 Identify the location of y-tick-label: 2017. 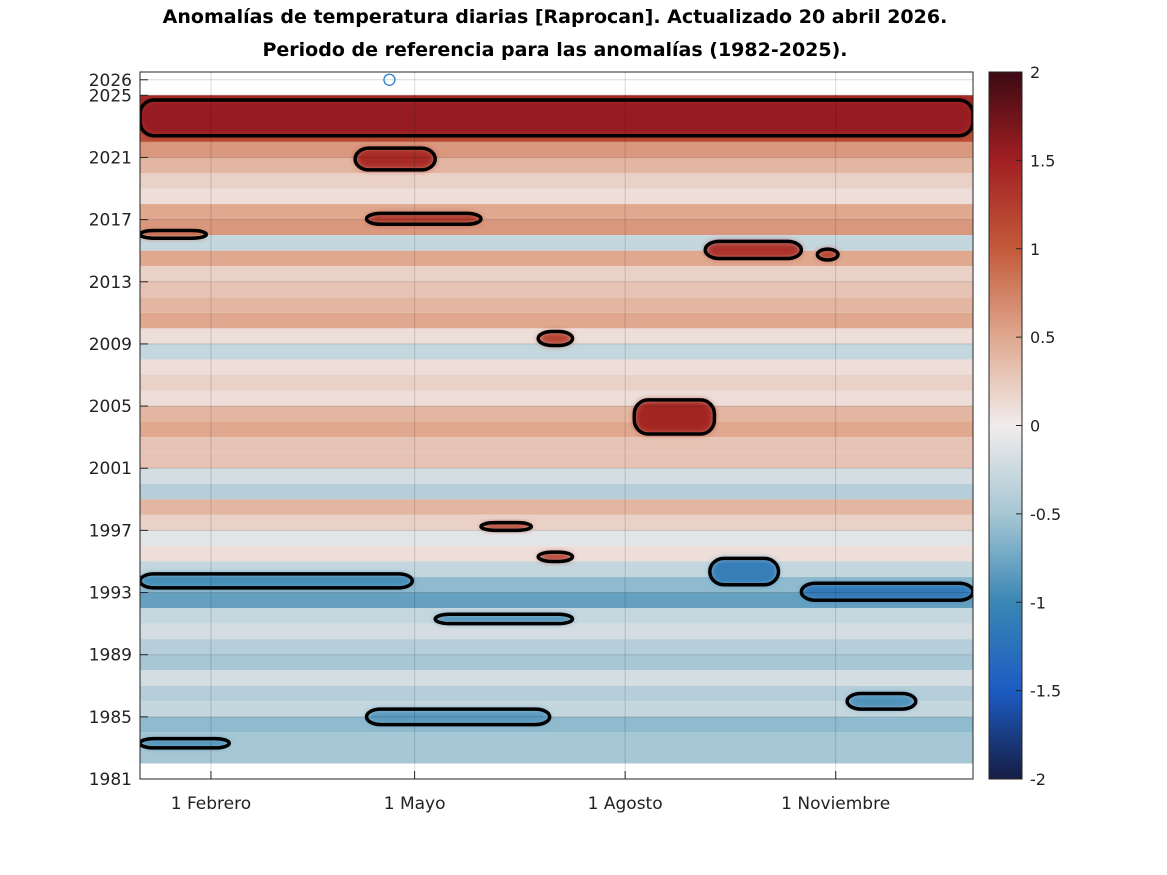
(110, 221).